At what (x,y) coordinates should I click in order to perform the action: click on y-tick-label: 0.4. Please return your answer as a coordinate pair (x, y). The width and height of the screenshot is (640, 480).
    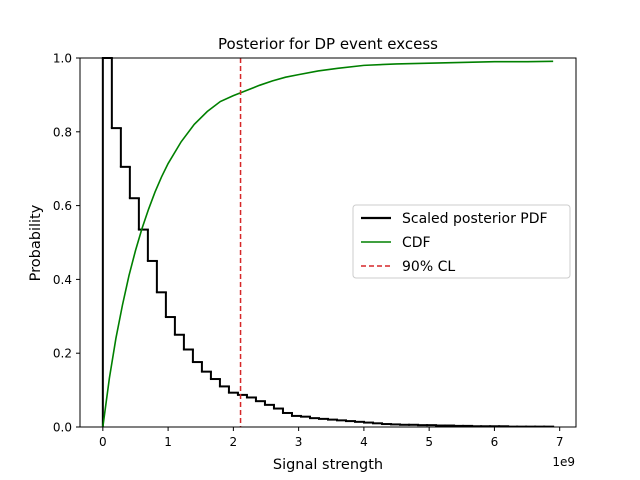
    Looking at the image, I should click on (62, 280).